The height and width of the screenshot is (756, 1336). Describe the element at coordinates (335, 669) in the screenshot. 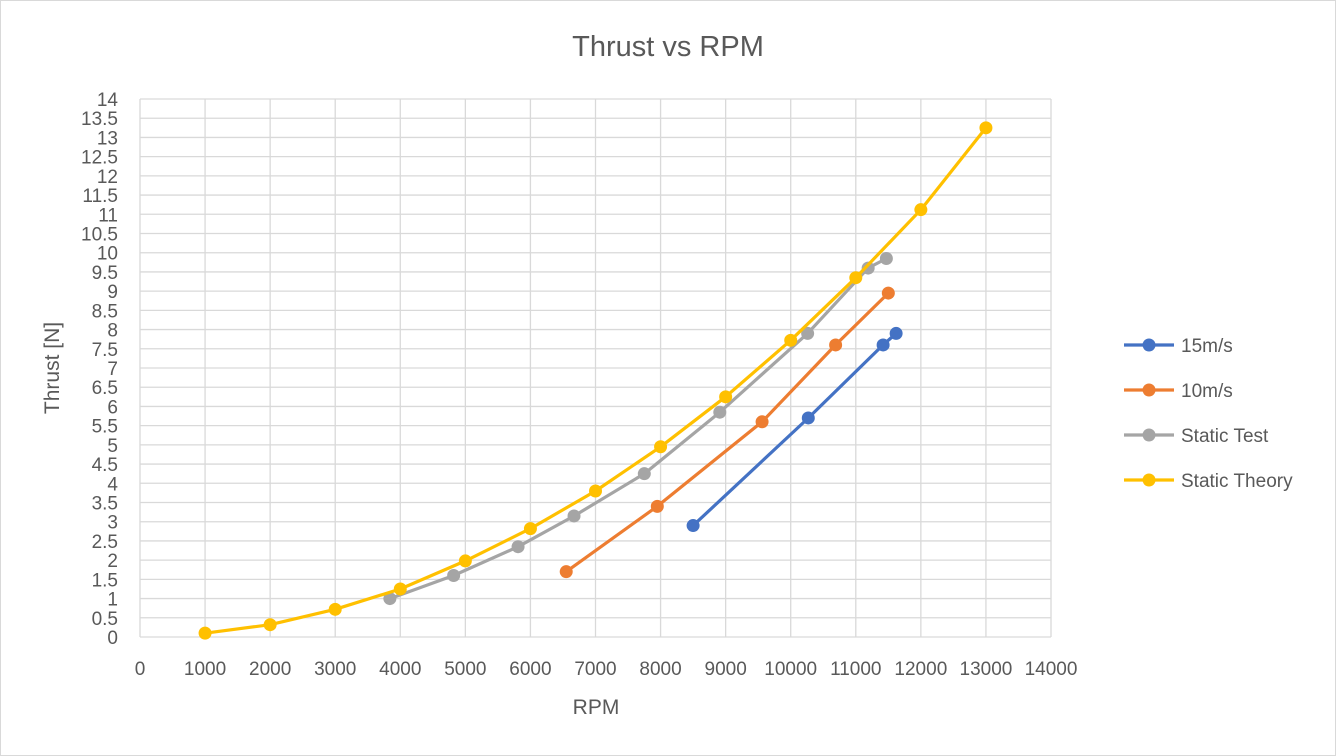

I see `x-tick-label: 3000` at that location.